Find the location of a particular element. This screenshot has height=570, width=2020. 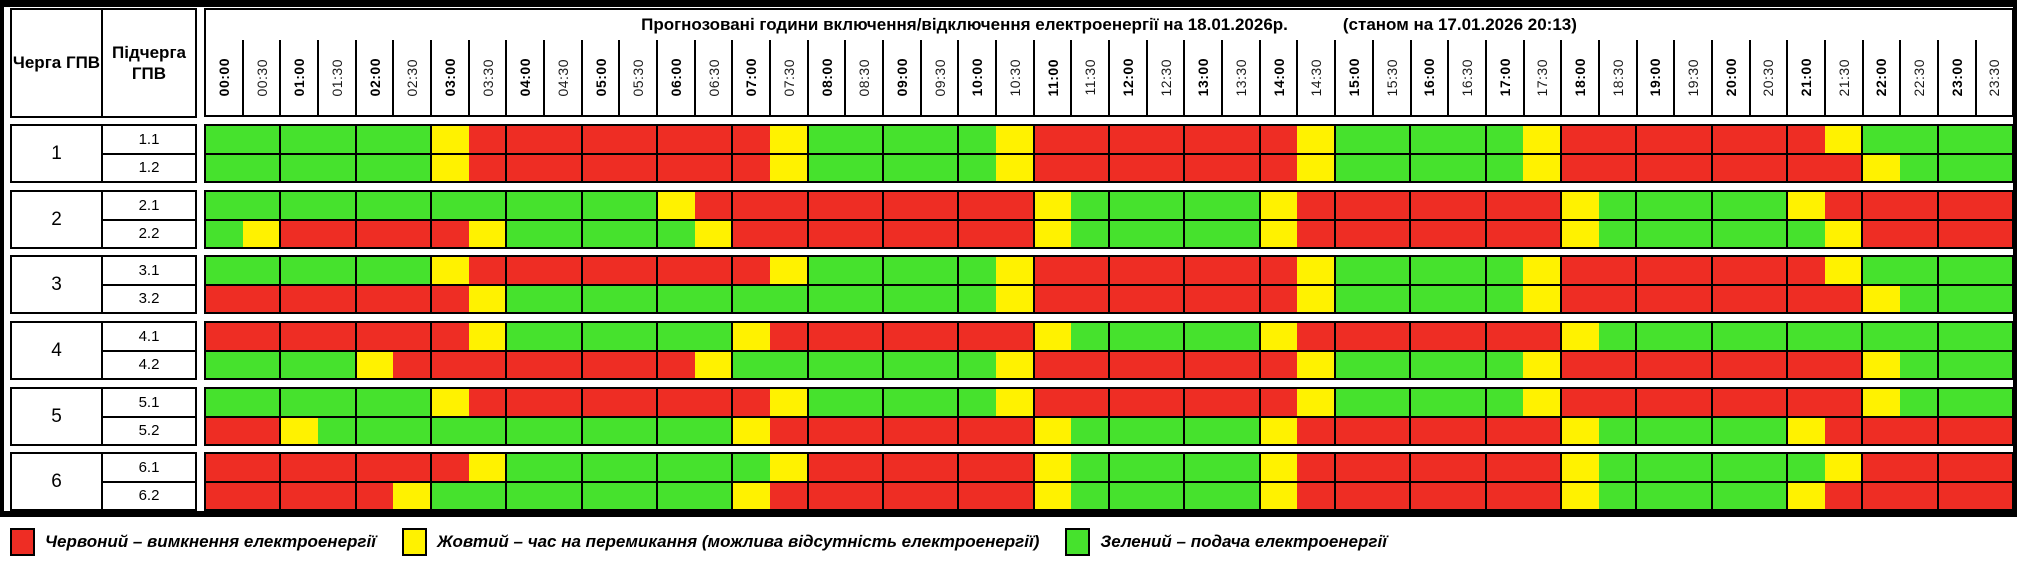

time-cell: 13:30 is located at coordinates (1240, 77).